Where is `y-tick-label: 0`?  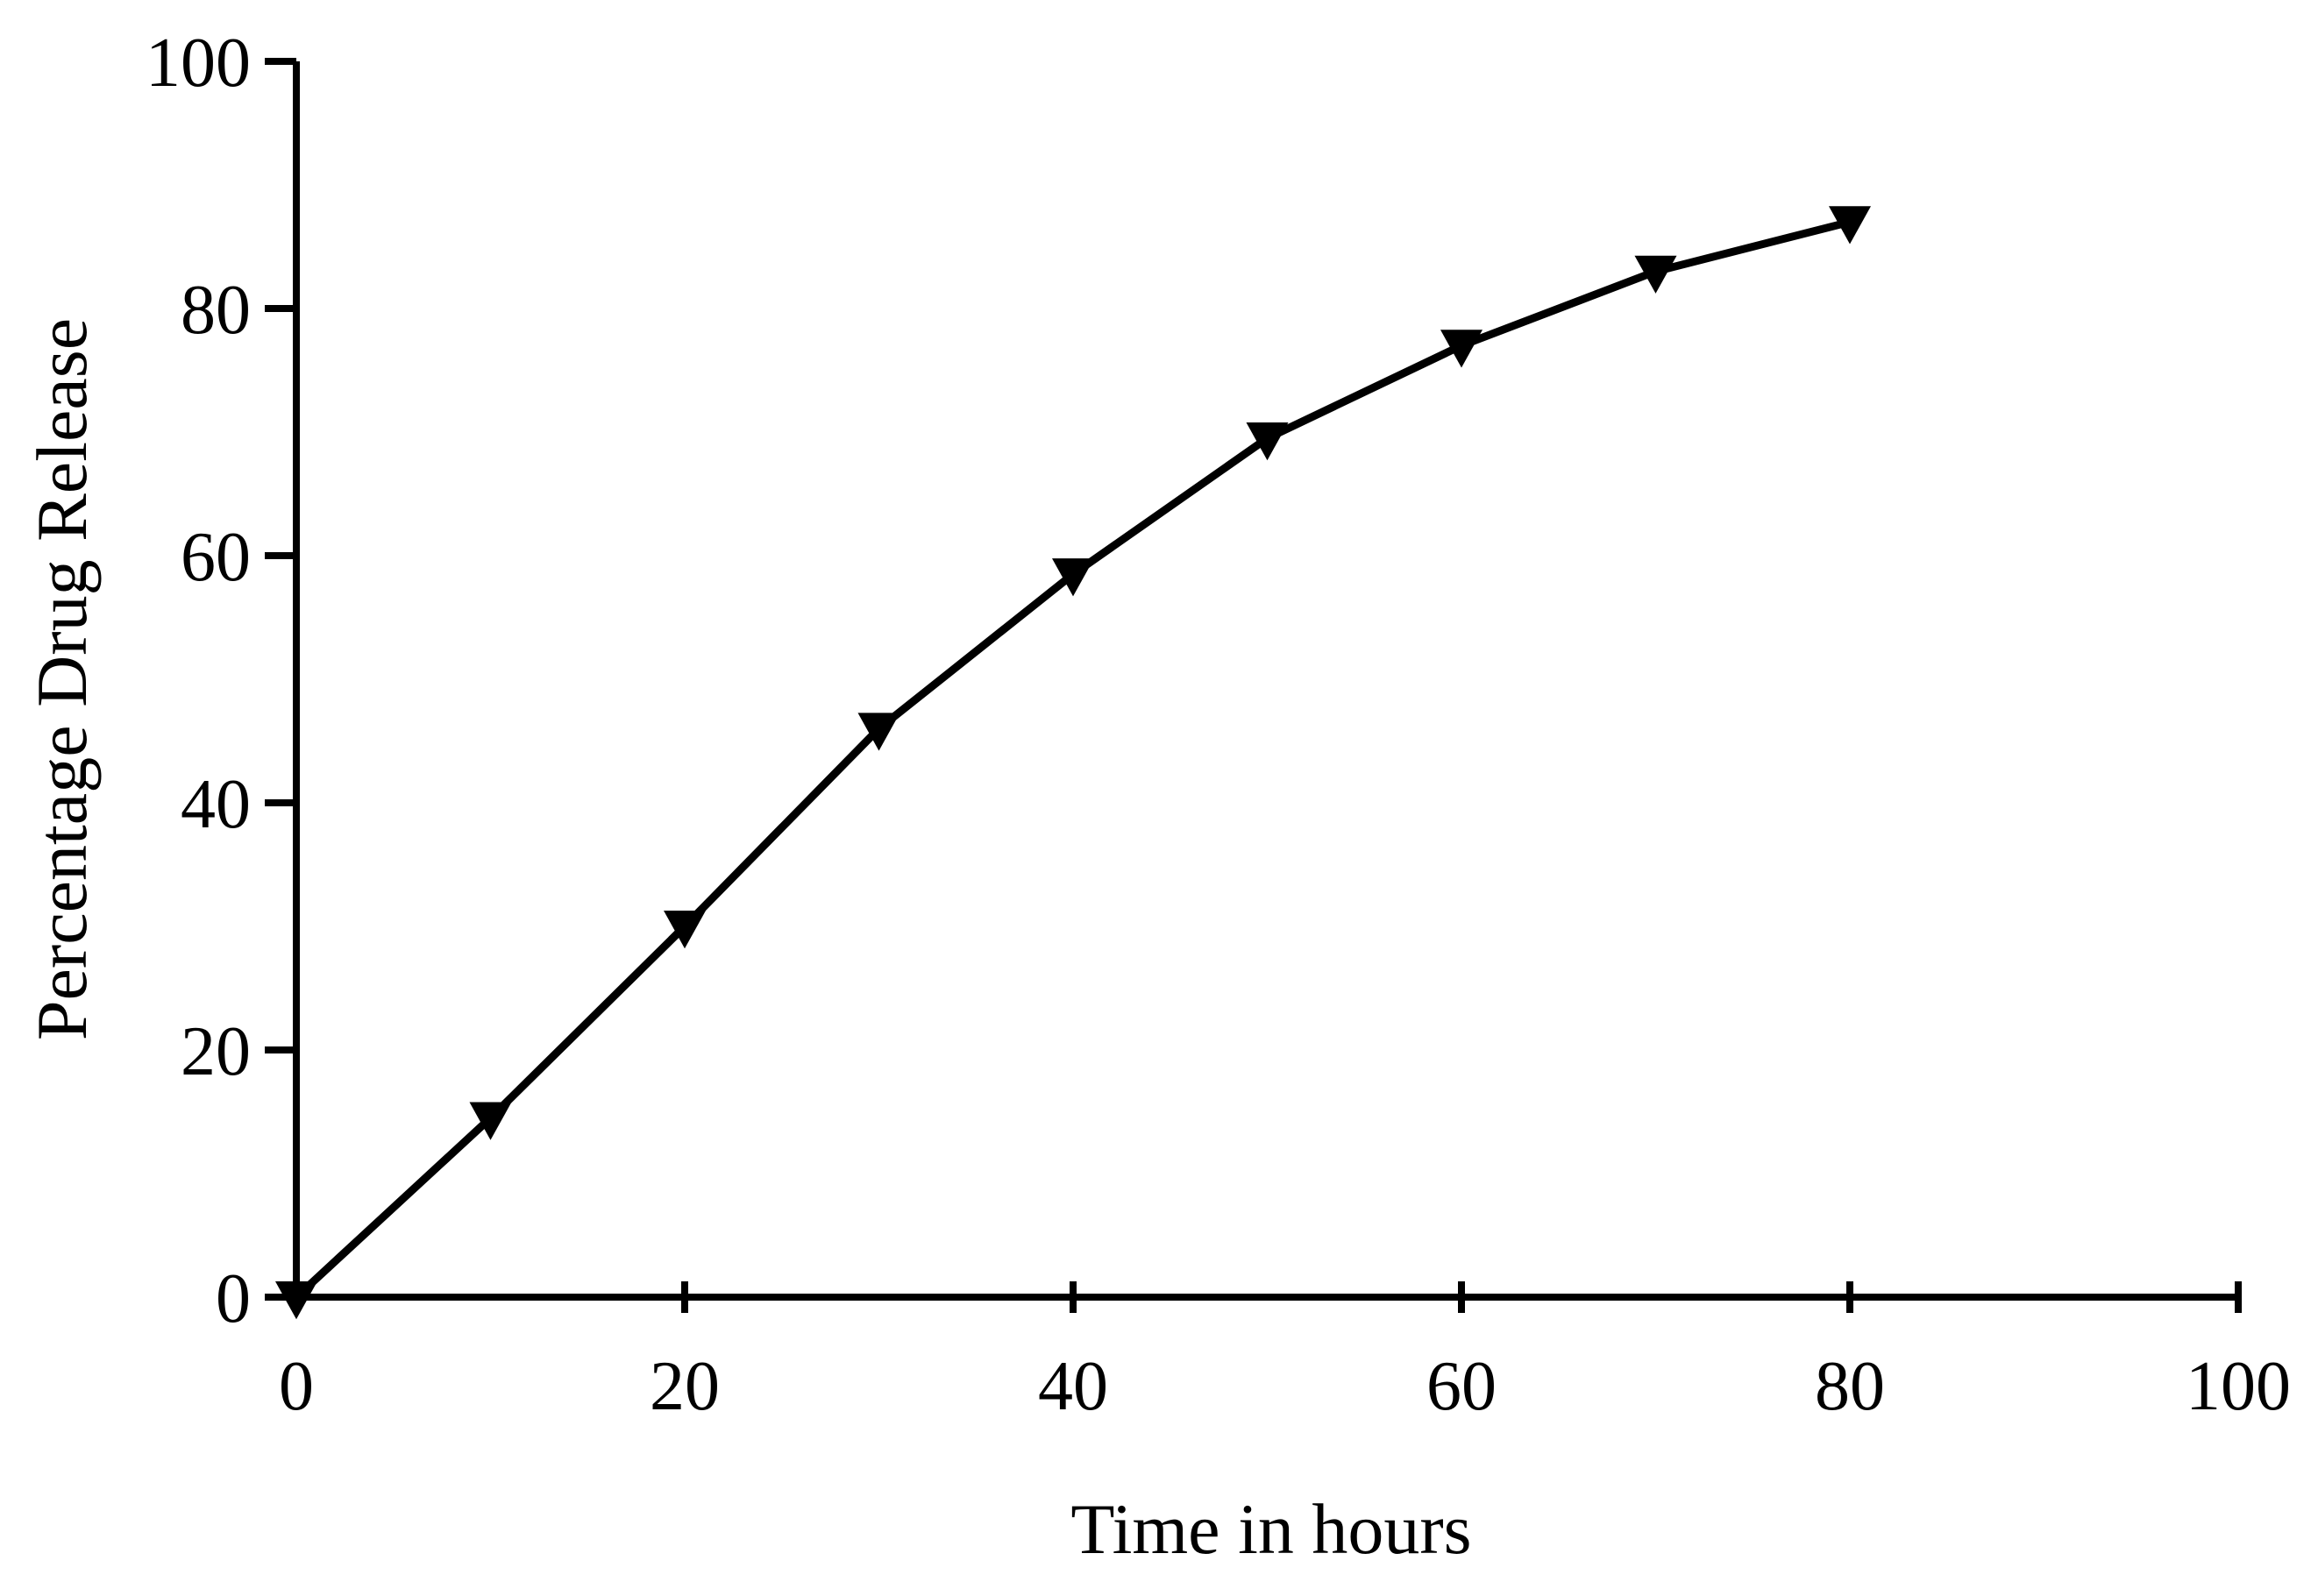
y-tick-label: 0 is located at coordinates (234, 1298).